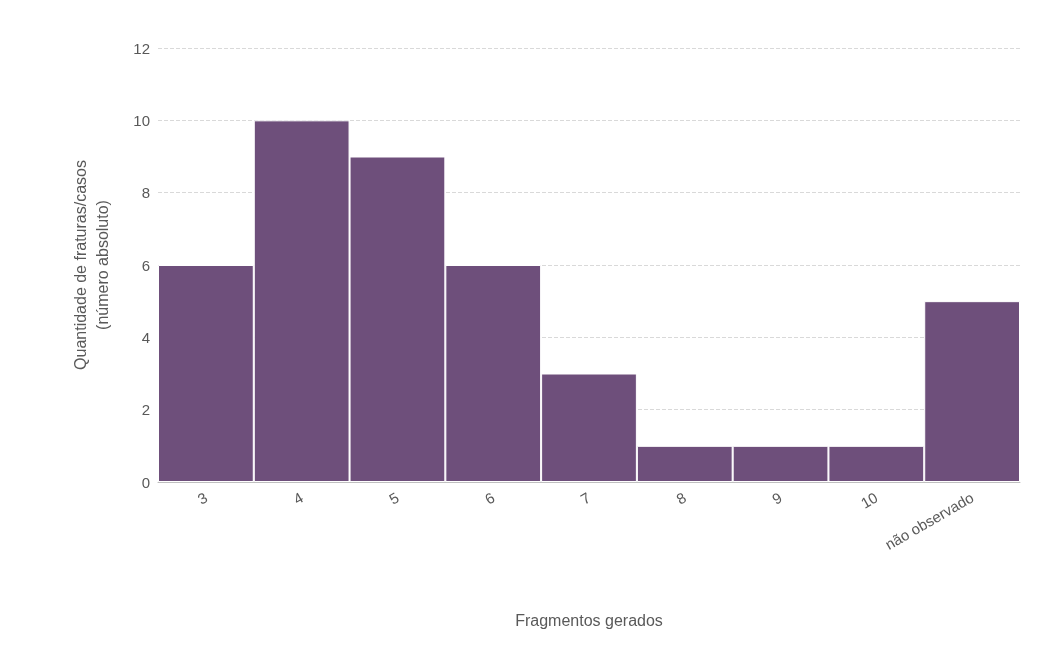 The height and width of the screenshot is (666, 1042). I want to click on y-tick-label: 6, so click(145, 265).